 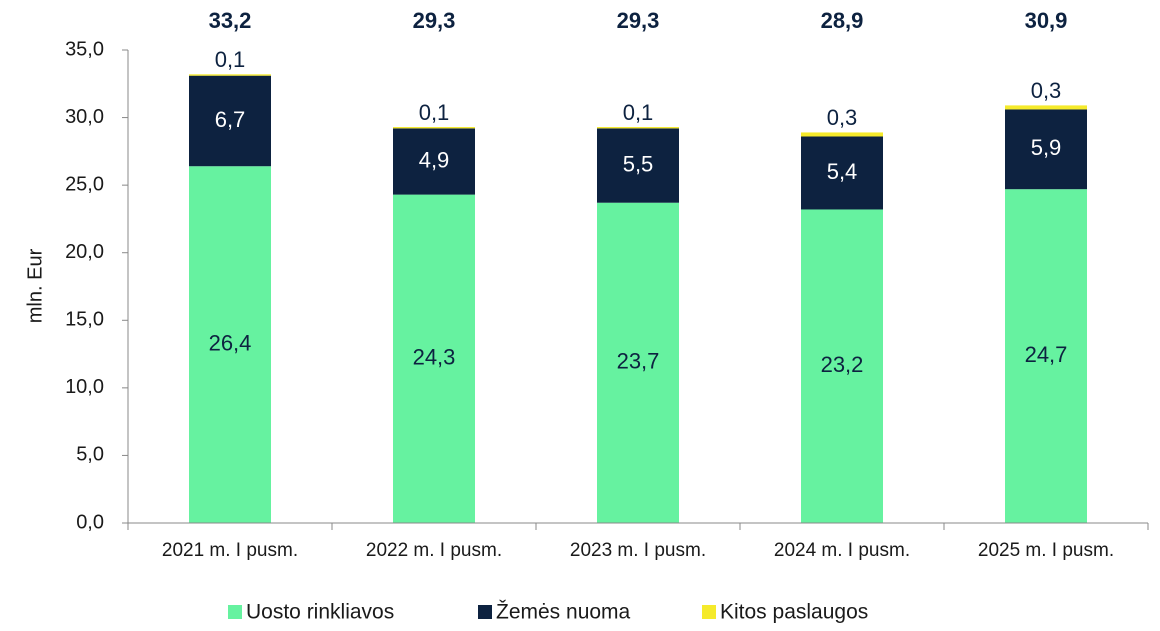 I want to click on data-label: 24,7, so click(x=1046, y=354).